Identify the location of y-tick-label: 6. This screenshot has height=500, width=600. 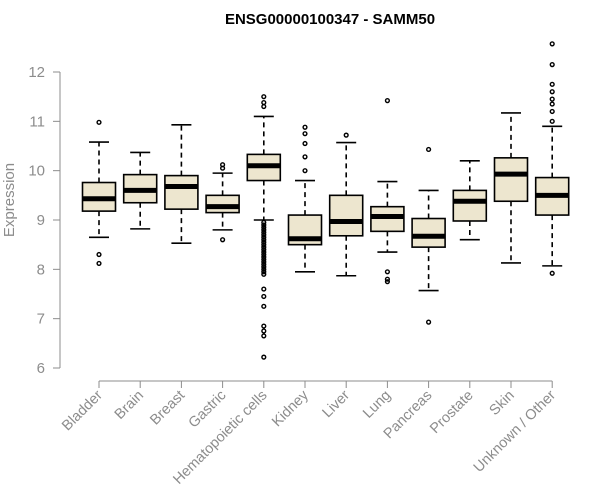
(41, 368).